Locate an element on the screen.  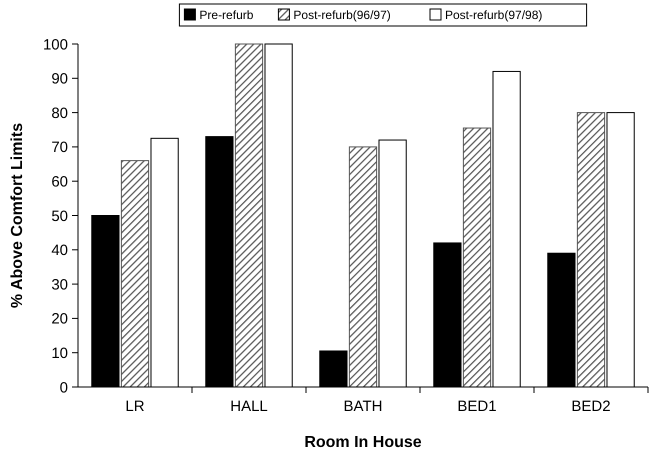
y-tick-label: 20 is located at coordinates (59, 319).